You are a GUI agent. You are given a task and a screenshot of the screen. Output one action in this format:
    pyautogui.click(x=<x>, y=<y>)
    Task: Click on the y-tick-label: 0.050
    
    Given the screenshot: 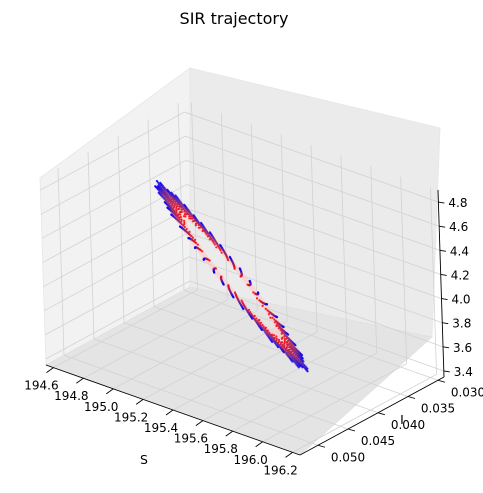 What is the action you would take?
    pyautogui.click(x=348, y=457)
    